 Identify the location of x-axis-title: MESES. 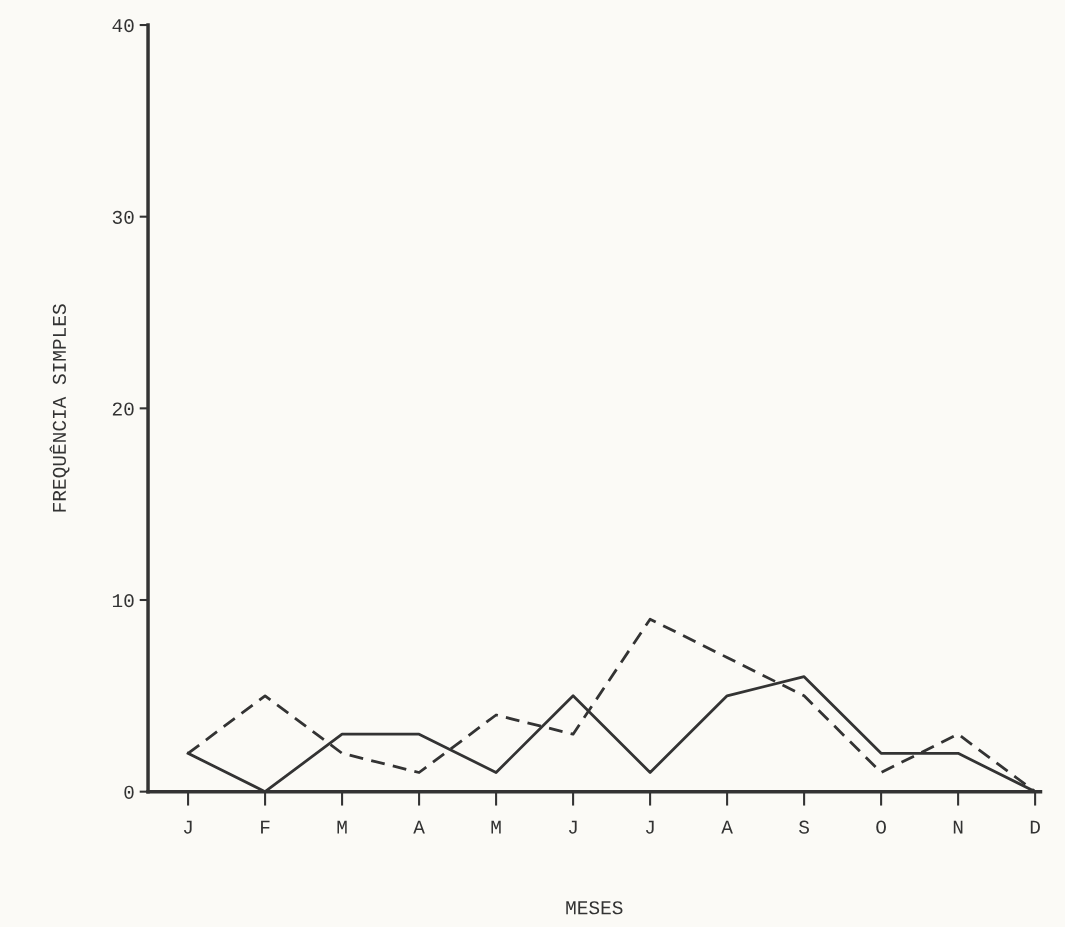
(594, 908).